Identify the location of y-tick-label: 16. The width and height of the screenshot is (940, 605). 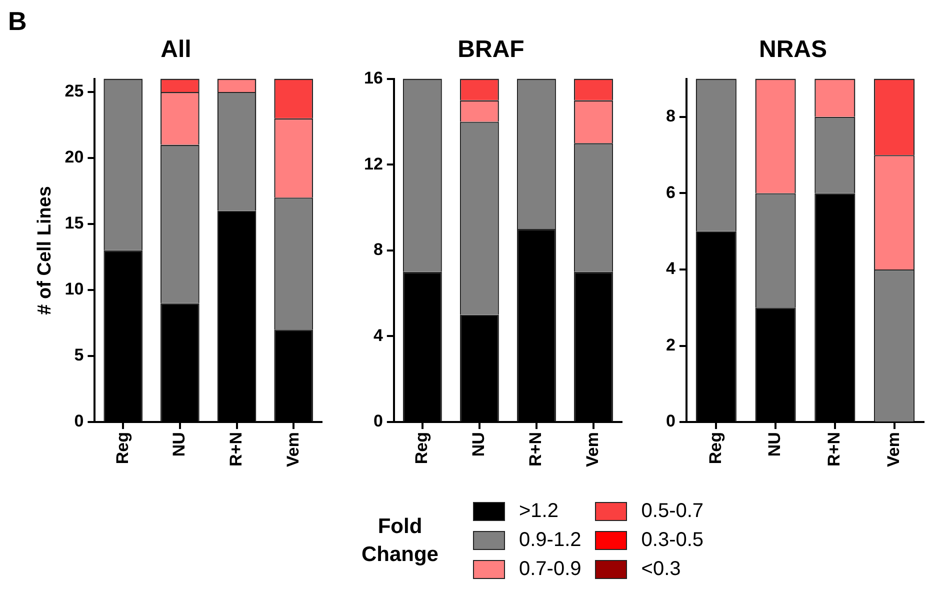
(373, 78).